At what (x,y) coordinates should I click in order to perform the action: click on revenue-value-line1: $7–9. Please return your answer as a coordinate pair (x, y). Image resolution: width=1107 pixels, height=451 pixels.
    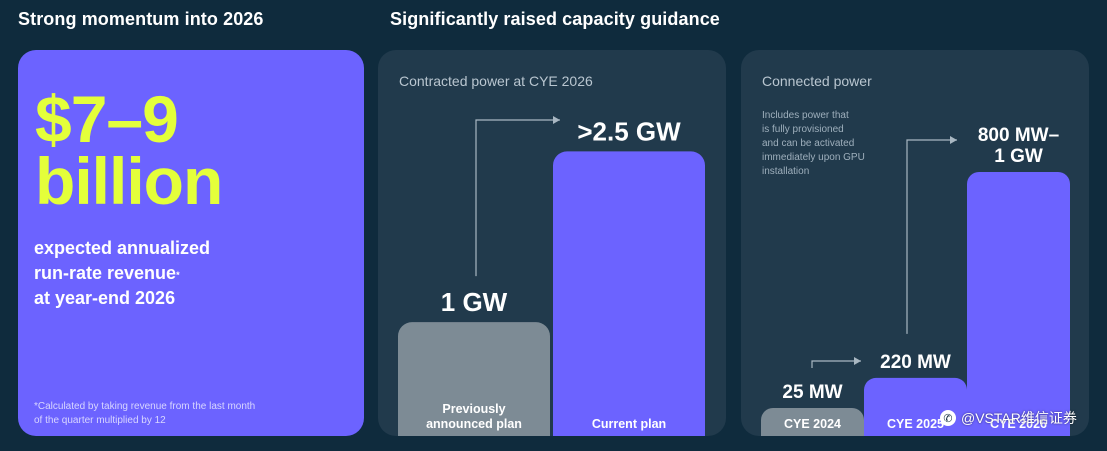
    Looking at the image, I should click on (107, 119).